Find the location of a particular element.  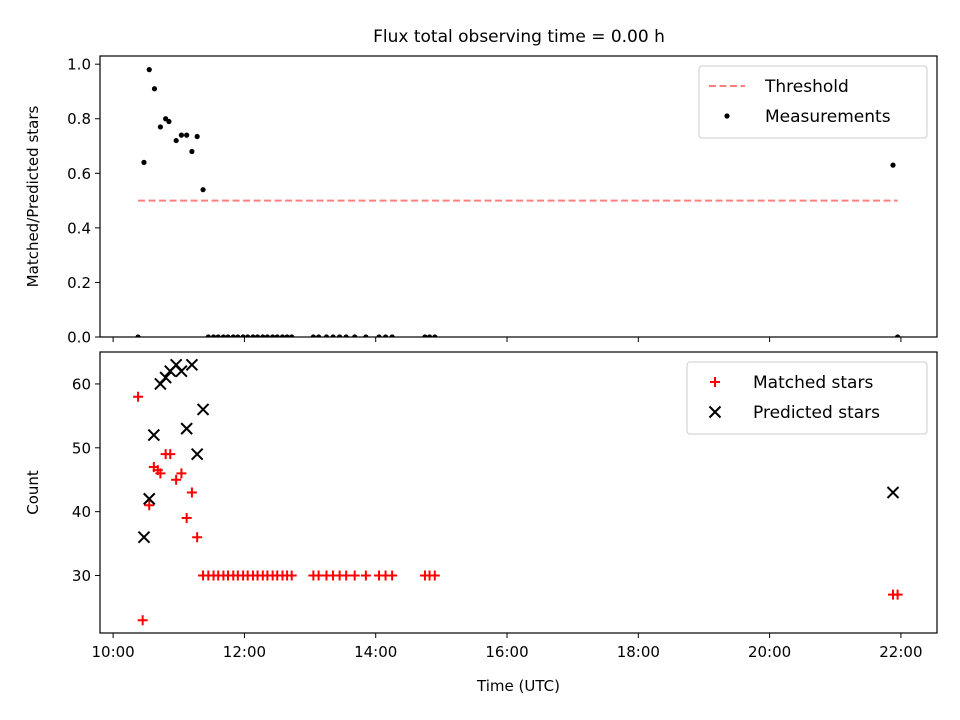

y-axis-label: Count is located at coordinates (33, 492).